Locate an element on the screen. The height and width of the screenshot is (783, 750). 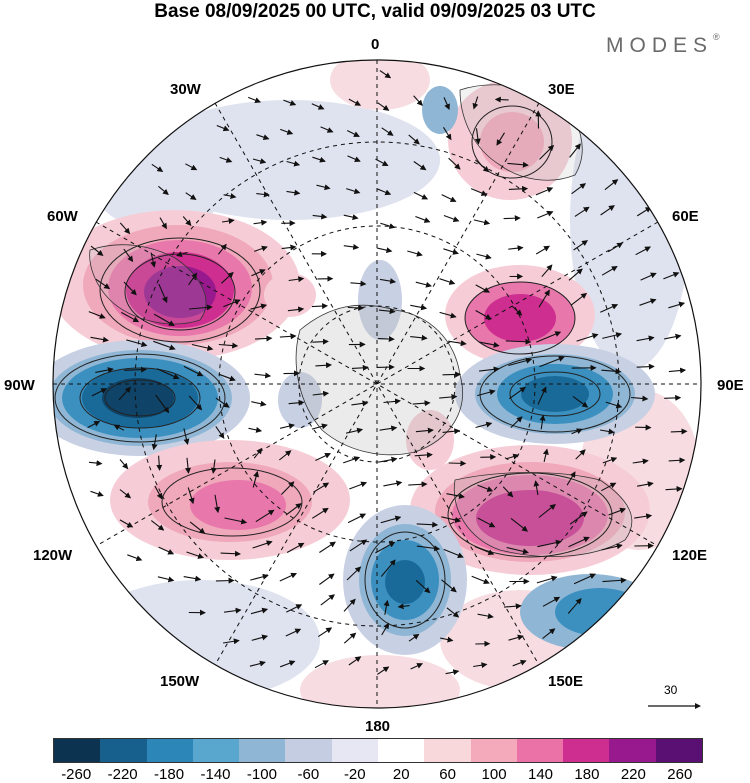
colorbar-tick-label: -180 is located at coordinates (169, 774).